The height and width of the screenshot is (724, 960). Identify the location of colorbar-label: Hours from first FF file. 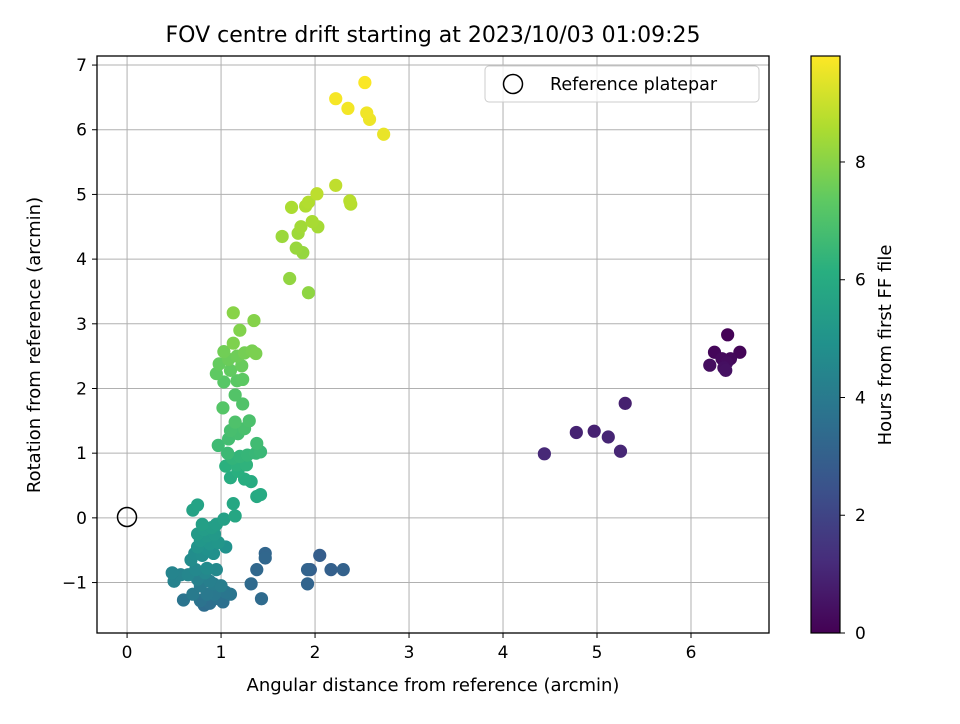
(885, 345).